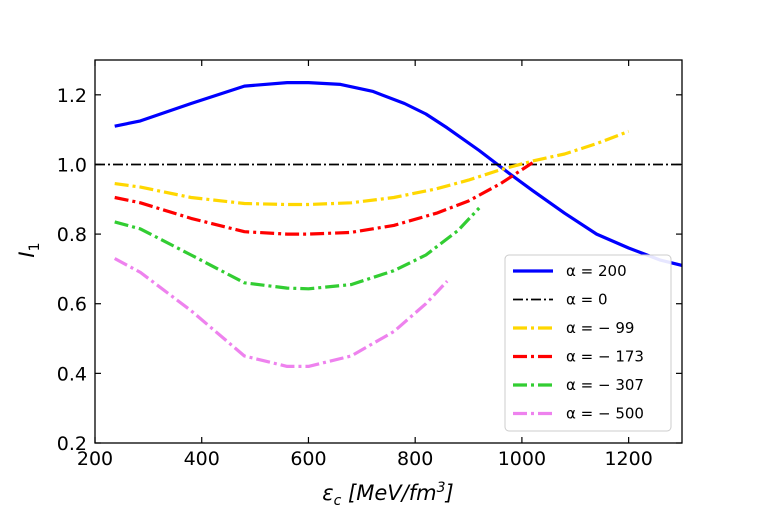  What do you see at coordinates (308, 459) in the screenshot?
I see `x-tick-label: 600` at bounding box center [308, 459].